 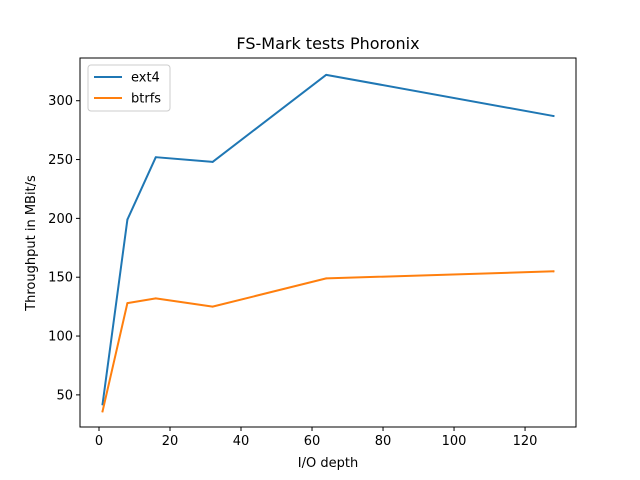 What do you see at coordinates (241, 441) in the screenshot?
I see `x-tick-label-2: 40` at bounding box center [241, 441].